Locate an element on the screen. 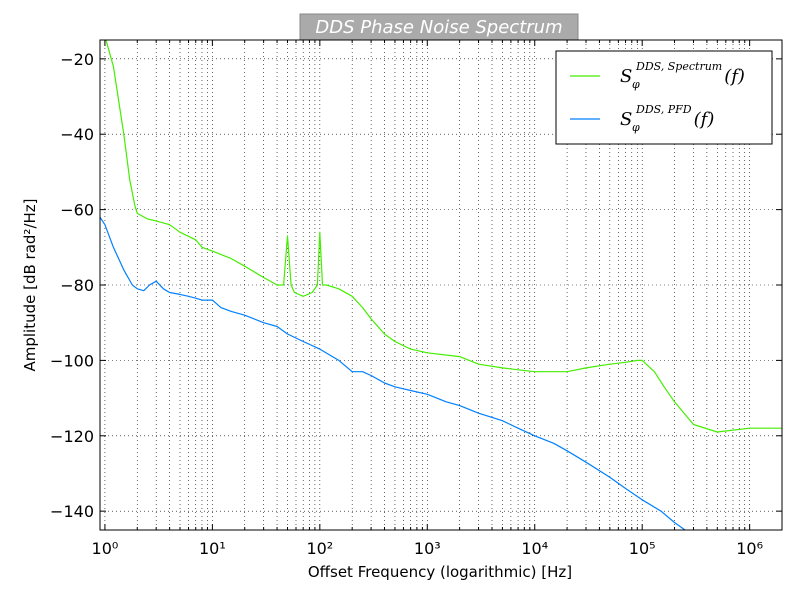 The width and height of the screenshot is (800, 600). x-tick-label: 10⁰ is located at coordinates (105, 548).